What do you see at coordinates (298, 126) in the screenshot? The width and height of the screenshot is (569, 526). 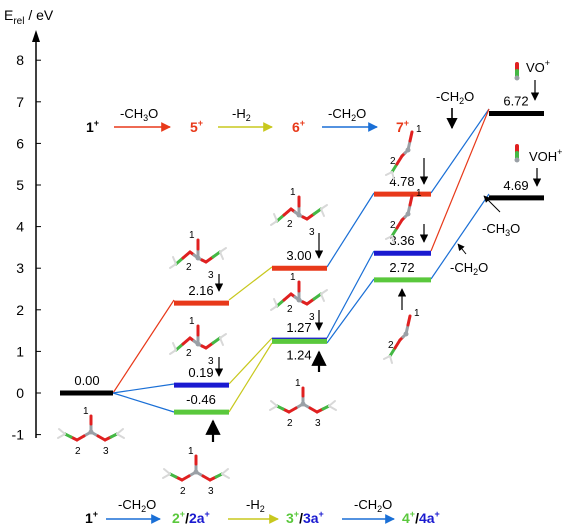 I see `top-species-6: 6+` at bounding box center [298, 126].